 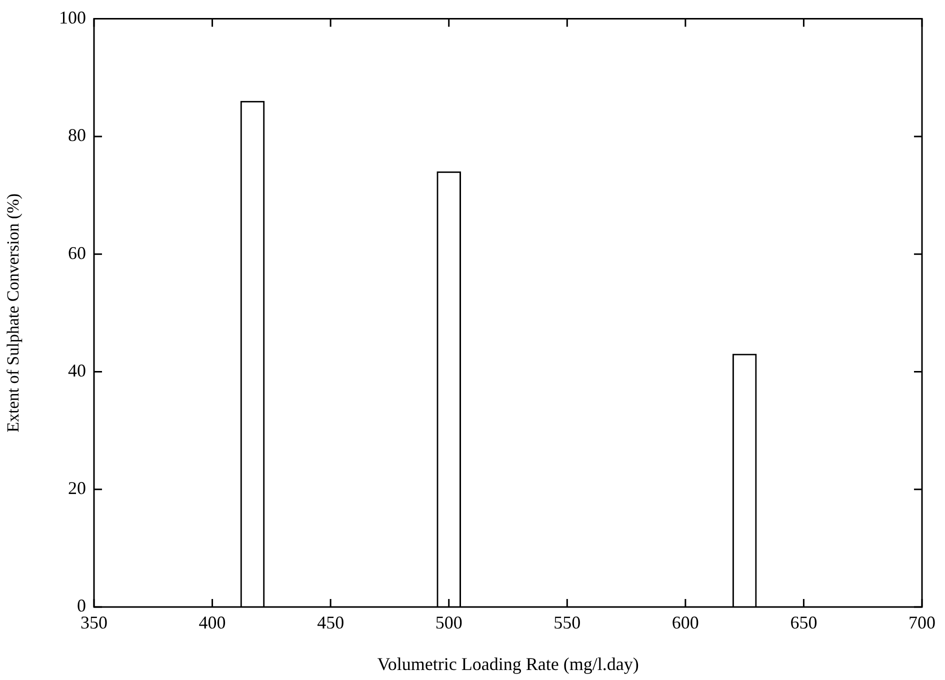 What do you see at coordinates (685, 622) in the screenshot?
I see `x-tick-label: 600` at bounding box center [685, 622].